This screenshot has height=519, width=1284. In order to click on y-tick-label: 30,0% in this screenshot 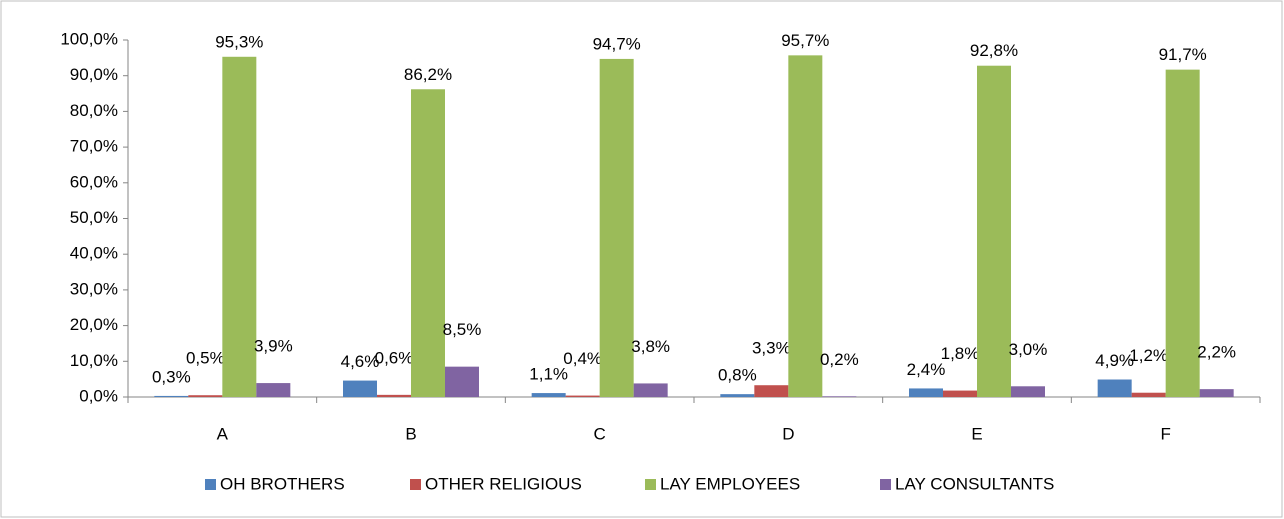, I will do `click(94, 288)`.